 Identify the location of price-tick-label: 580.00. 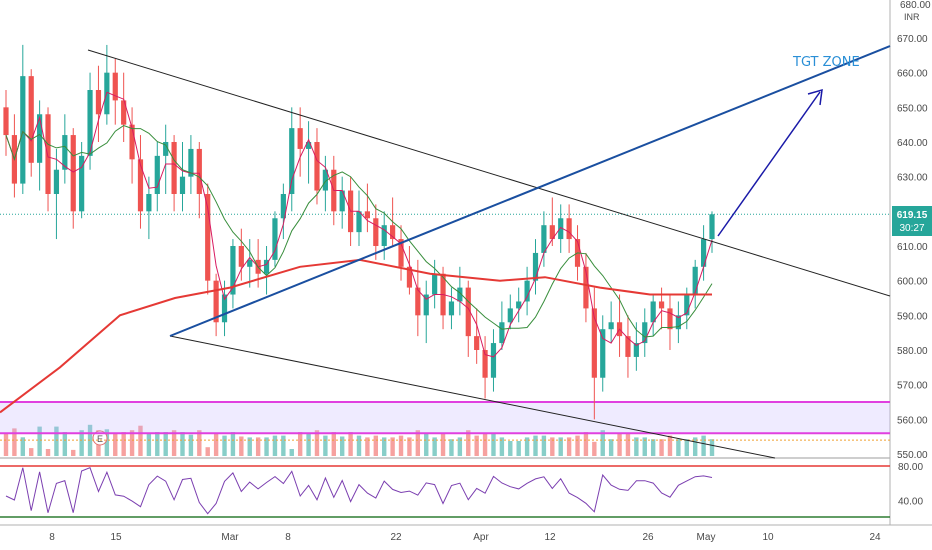
(912, 351).